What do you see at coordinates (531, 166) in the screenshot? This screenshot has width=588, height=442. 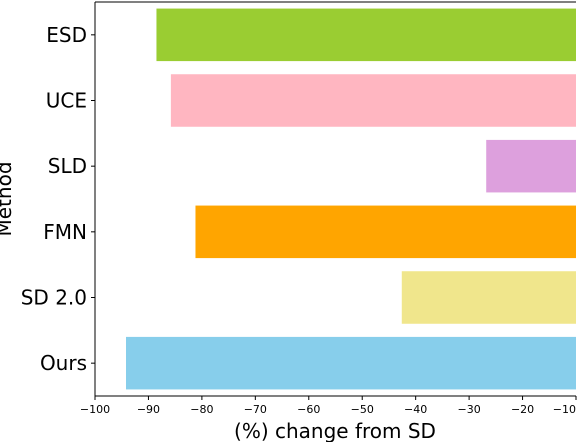 I see `bar-sld` at bounding box center [531, 166].